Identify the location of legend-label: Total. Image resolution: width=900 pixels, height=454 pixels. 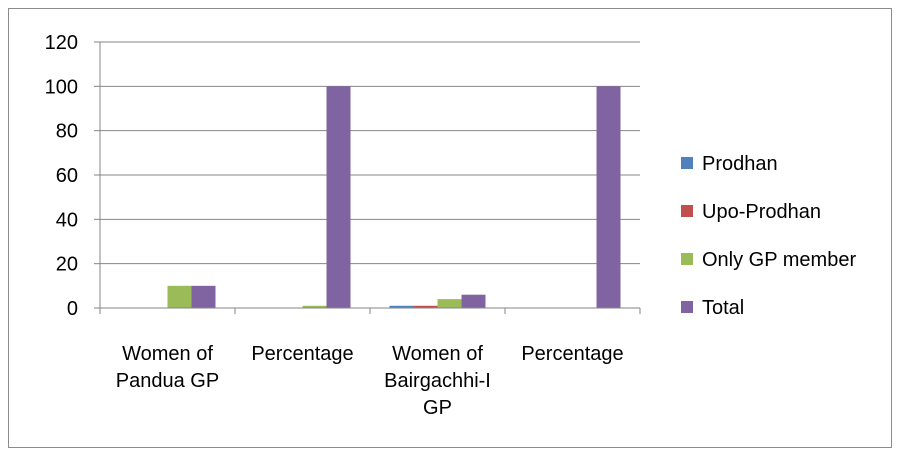
(723, 308).